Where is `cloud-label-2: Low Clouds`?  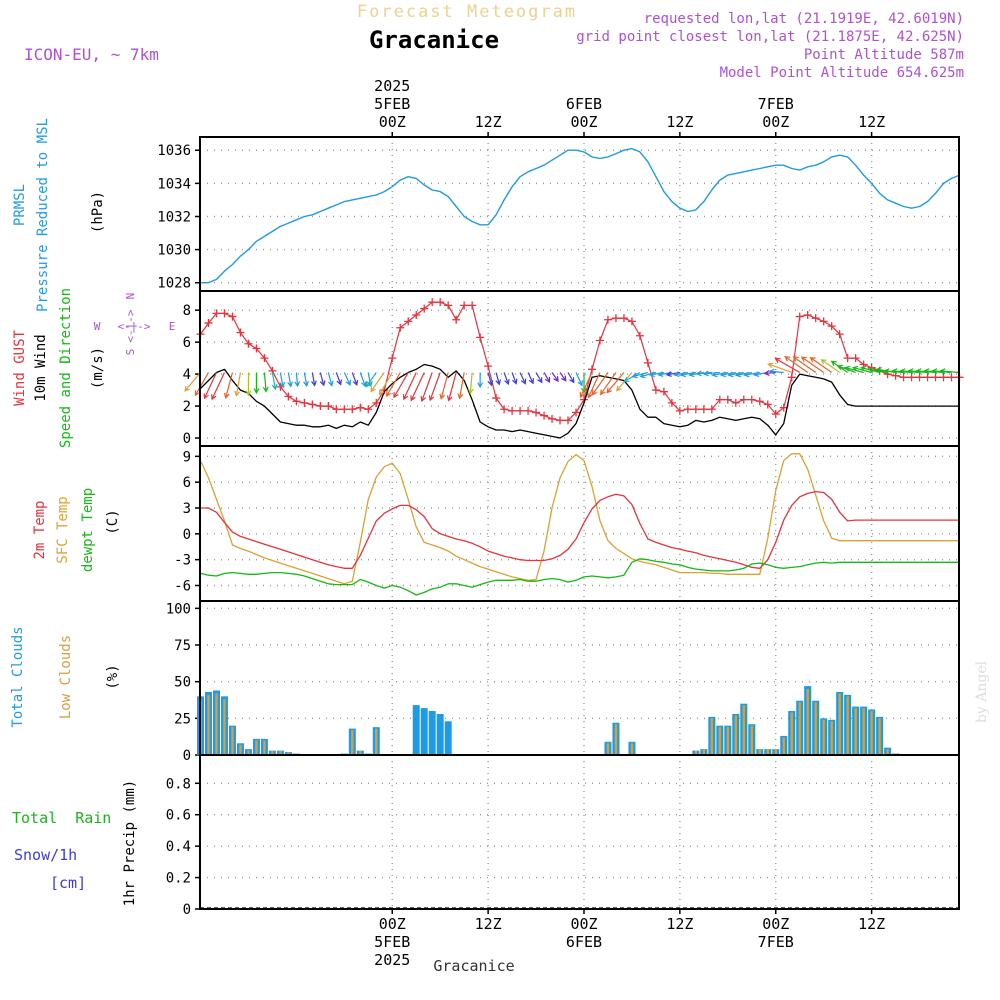 cloud-label-2: Low Clouds is located at coordinates (66, 677).